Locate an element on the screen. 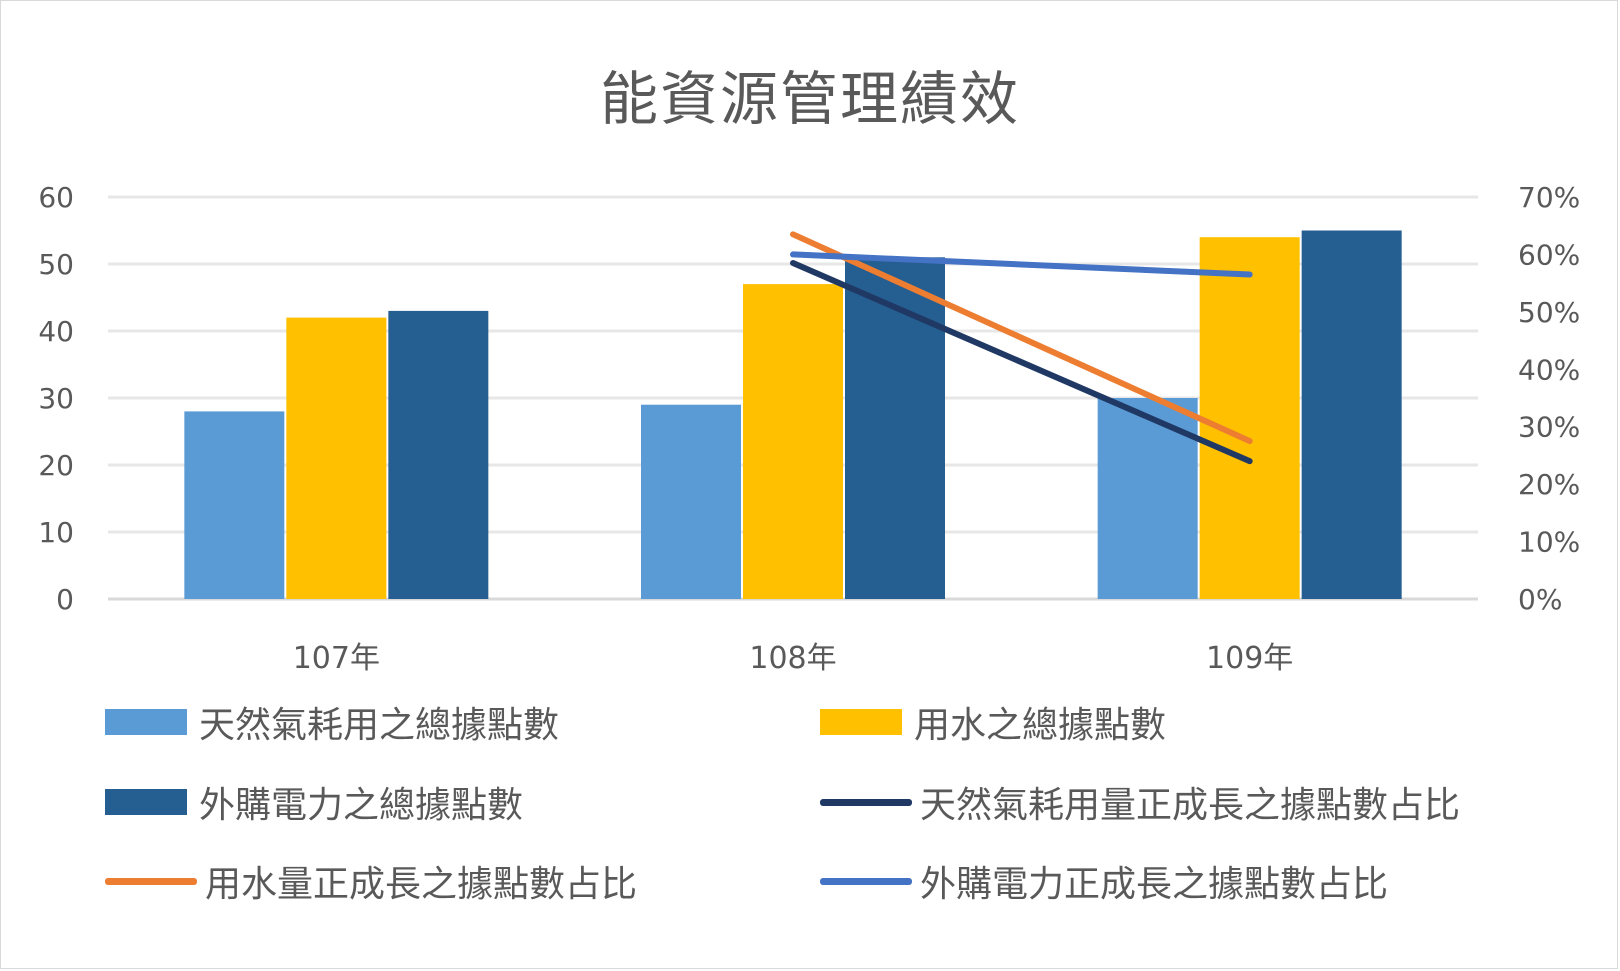 This screenshot has height=971, width=1620. y-tick-label: 30 is located at coordinates (56, 398).